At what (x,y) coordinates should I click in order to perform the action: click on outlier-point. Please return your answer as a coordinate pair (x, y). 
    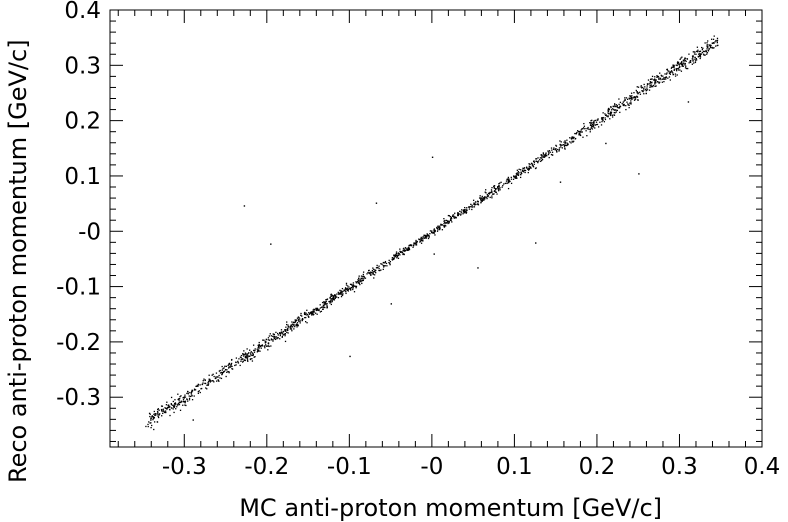
    Looking at the image, I should click on (560, 182).